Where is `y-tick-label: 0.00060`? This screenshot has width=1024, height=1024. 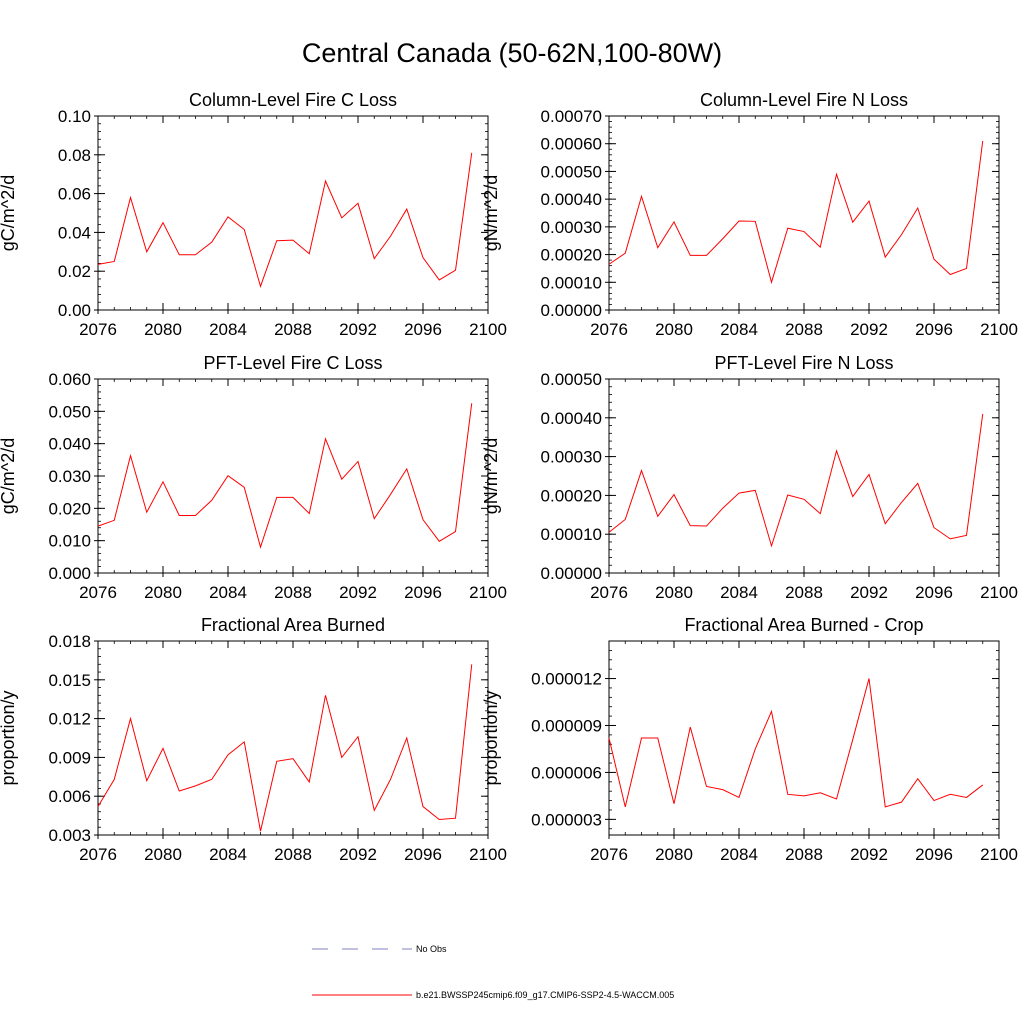 y-tick-label: 0.00060 is located at coordinates (571, 144).